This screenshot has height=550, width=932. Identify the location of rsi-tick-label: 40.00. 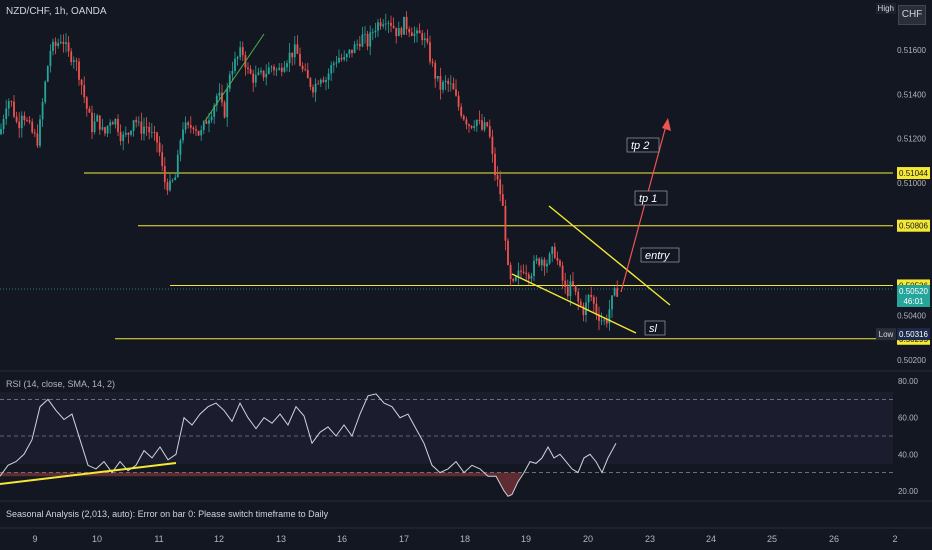
(908, 454).